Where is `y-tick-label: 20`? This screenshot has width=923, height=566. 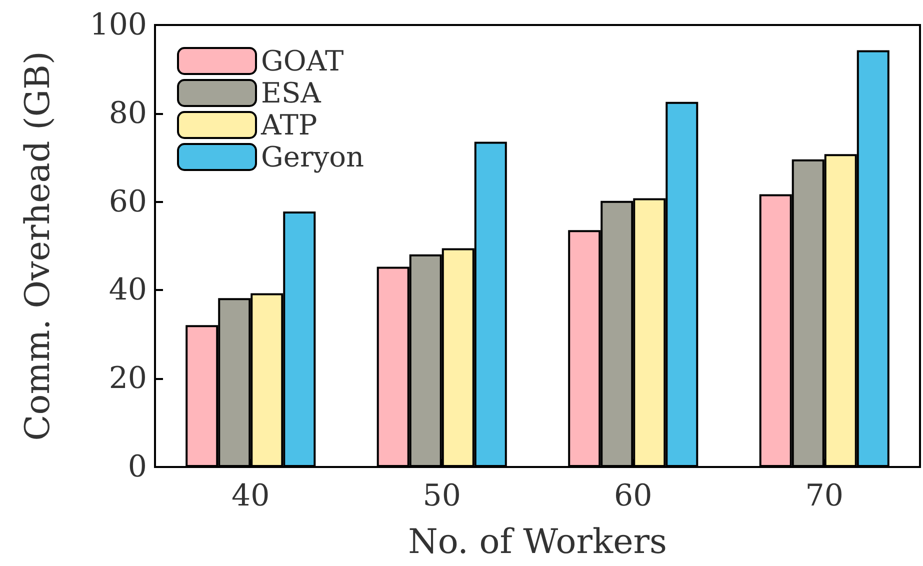
y-tick-label: 20 is located at coordinates (127, 378).